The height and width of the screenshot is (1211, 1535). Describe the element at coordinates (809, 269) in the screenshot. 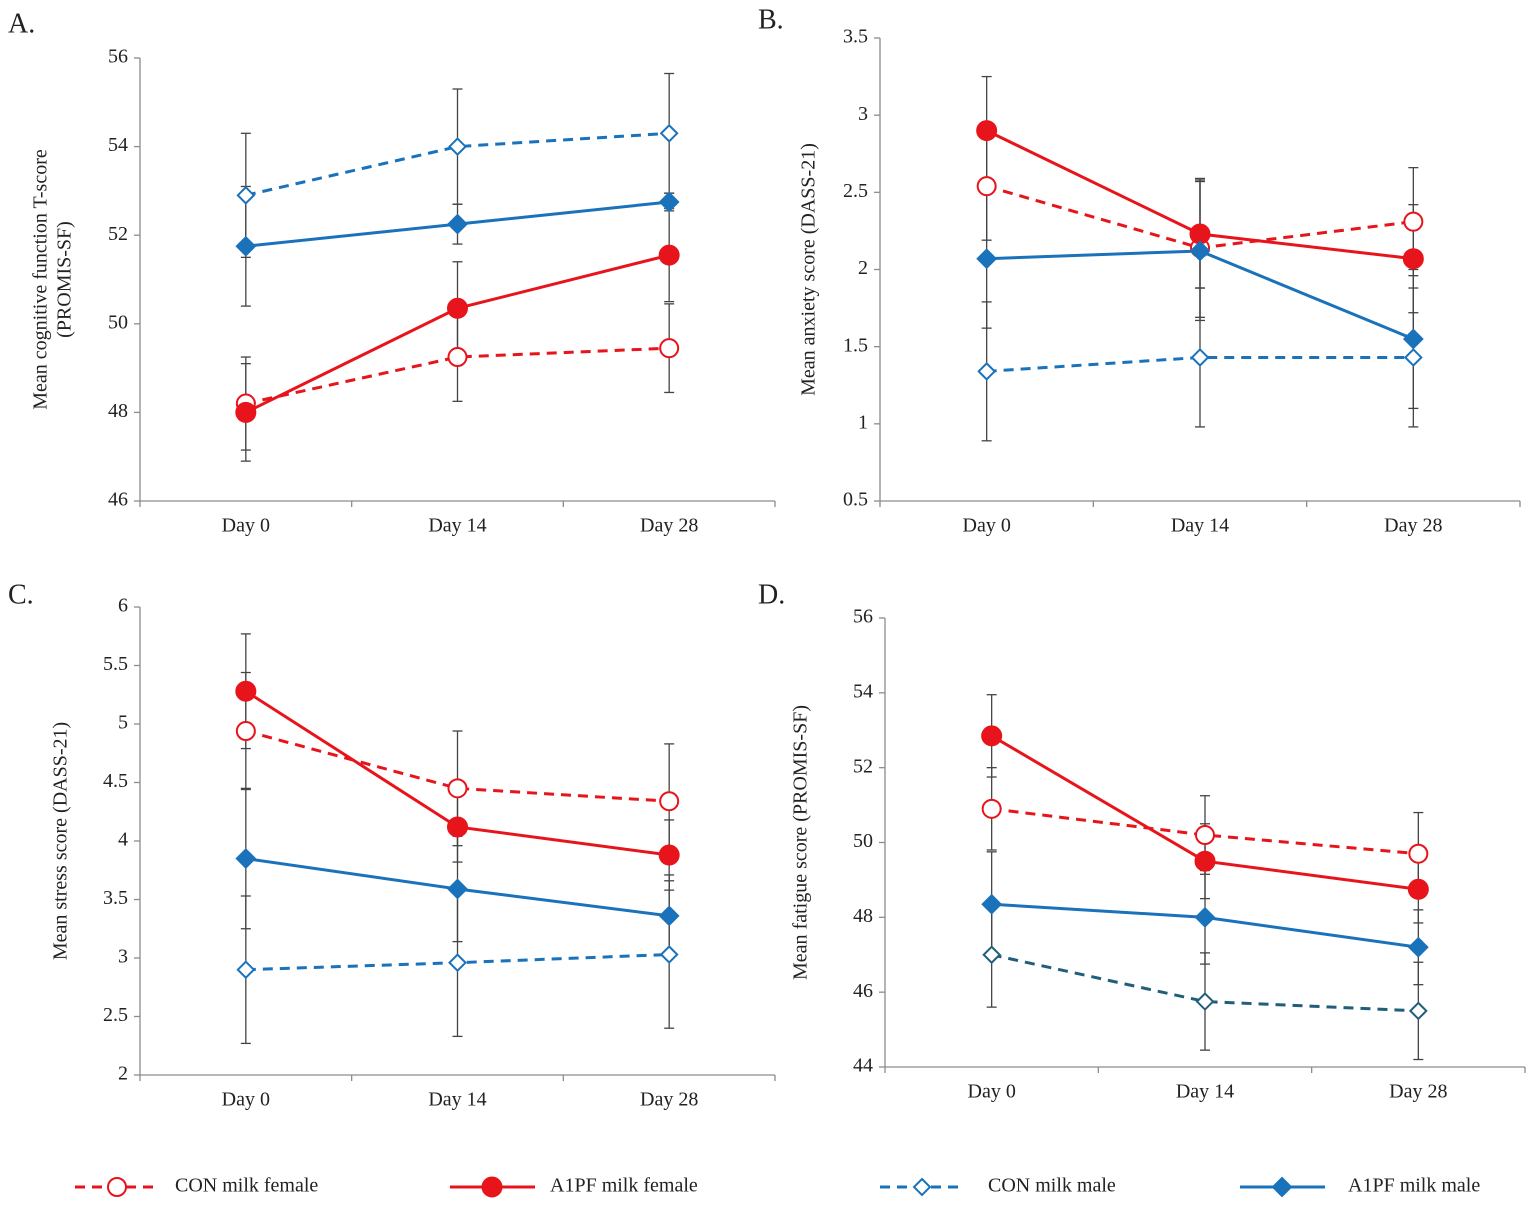

I see `y-axis-label: Mean anxiety score (DASS-21)` at that location.